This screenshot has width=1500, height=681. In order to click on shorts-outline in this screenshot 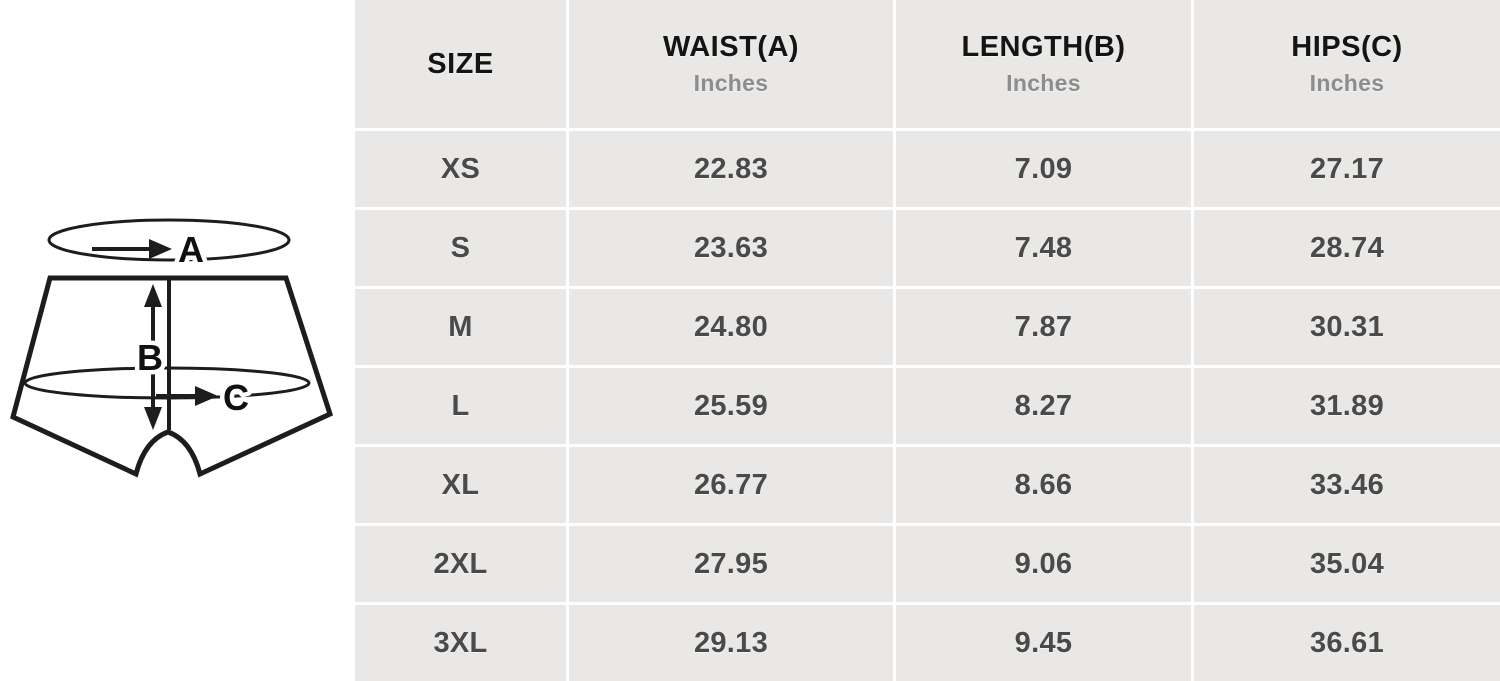, I will do `click(172, 376)`.